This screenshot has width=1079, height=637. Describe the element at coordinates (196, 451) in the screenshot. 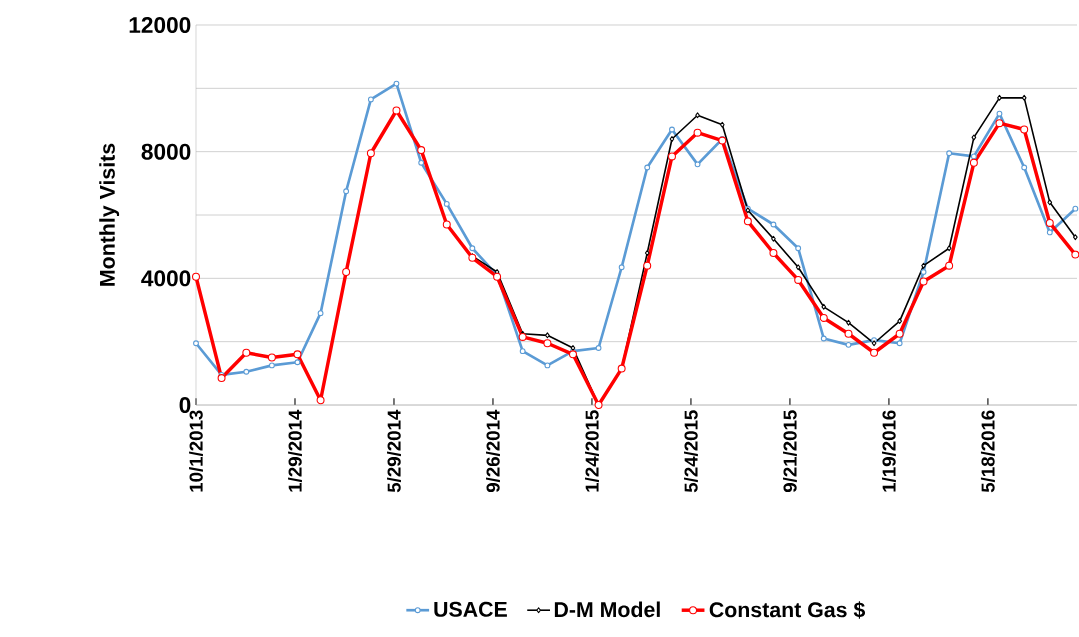

I see `x-tick-label: 10/1/2013` at that location.